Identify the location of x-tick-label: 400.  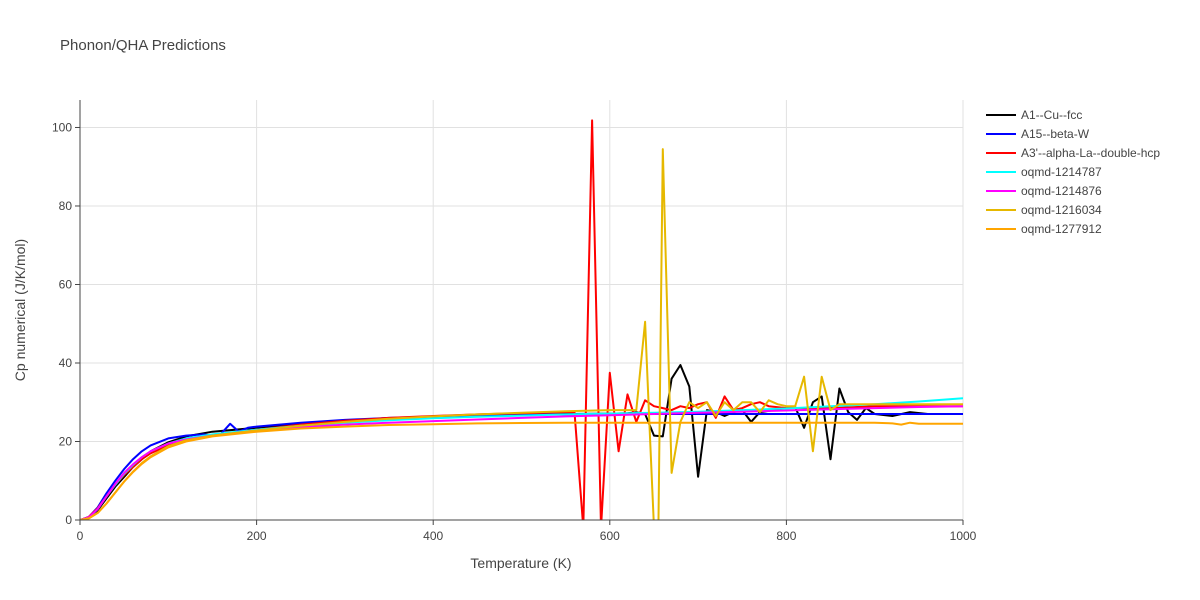
(433, 536).